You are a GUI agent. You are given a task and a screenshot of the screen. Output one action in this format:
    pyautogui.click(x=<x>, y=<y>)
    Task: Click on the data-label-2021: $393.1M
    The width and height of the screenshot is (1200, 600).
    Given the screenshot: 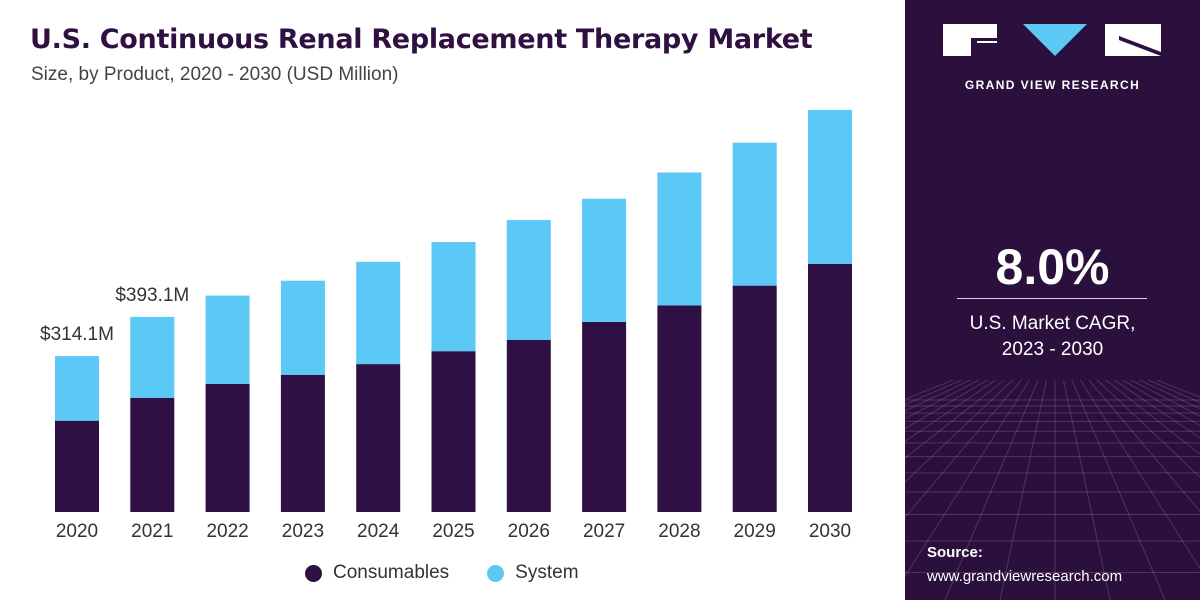 What is the action you would take?
    pyautogui.click(x=152, y=295)
    